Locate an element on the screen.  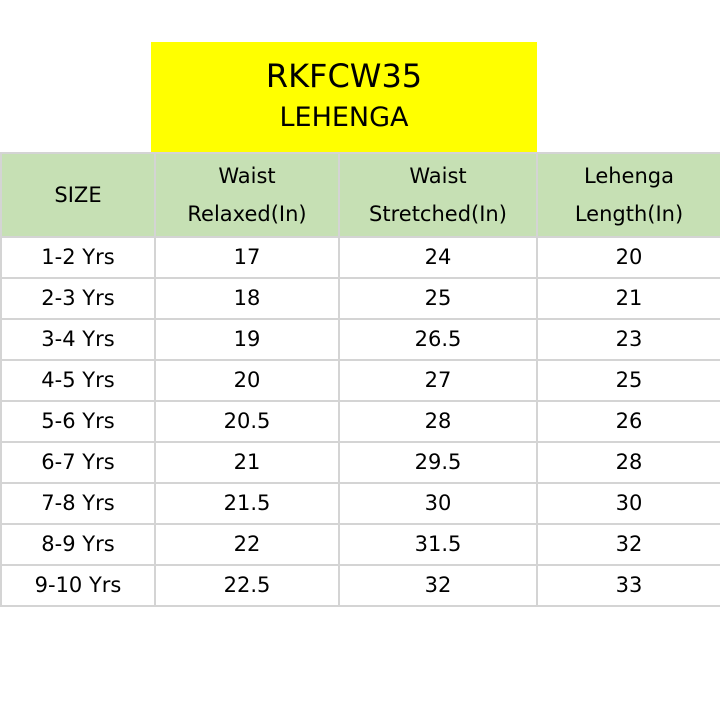
header-waist-stretched-line1: Waist is located at coordinates (438, 176).